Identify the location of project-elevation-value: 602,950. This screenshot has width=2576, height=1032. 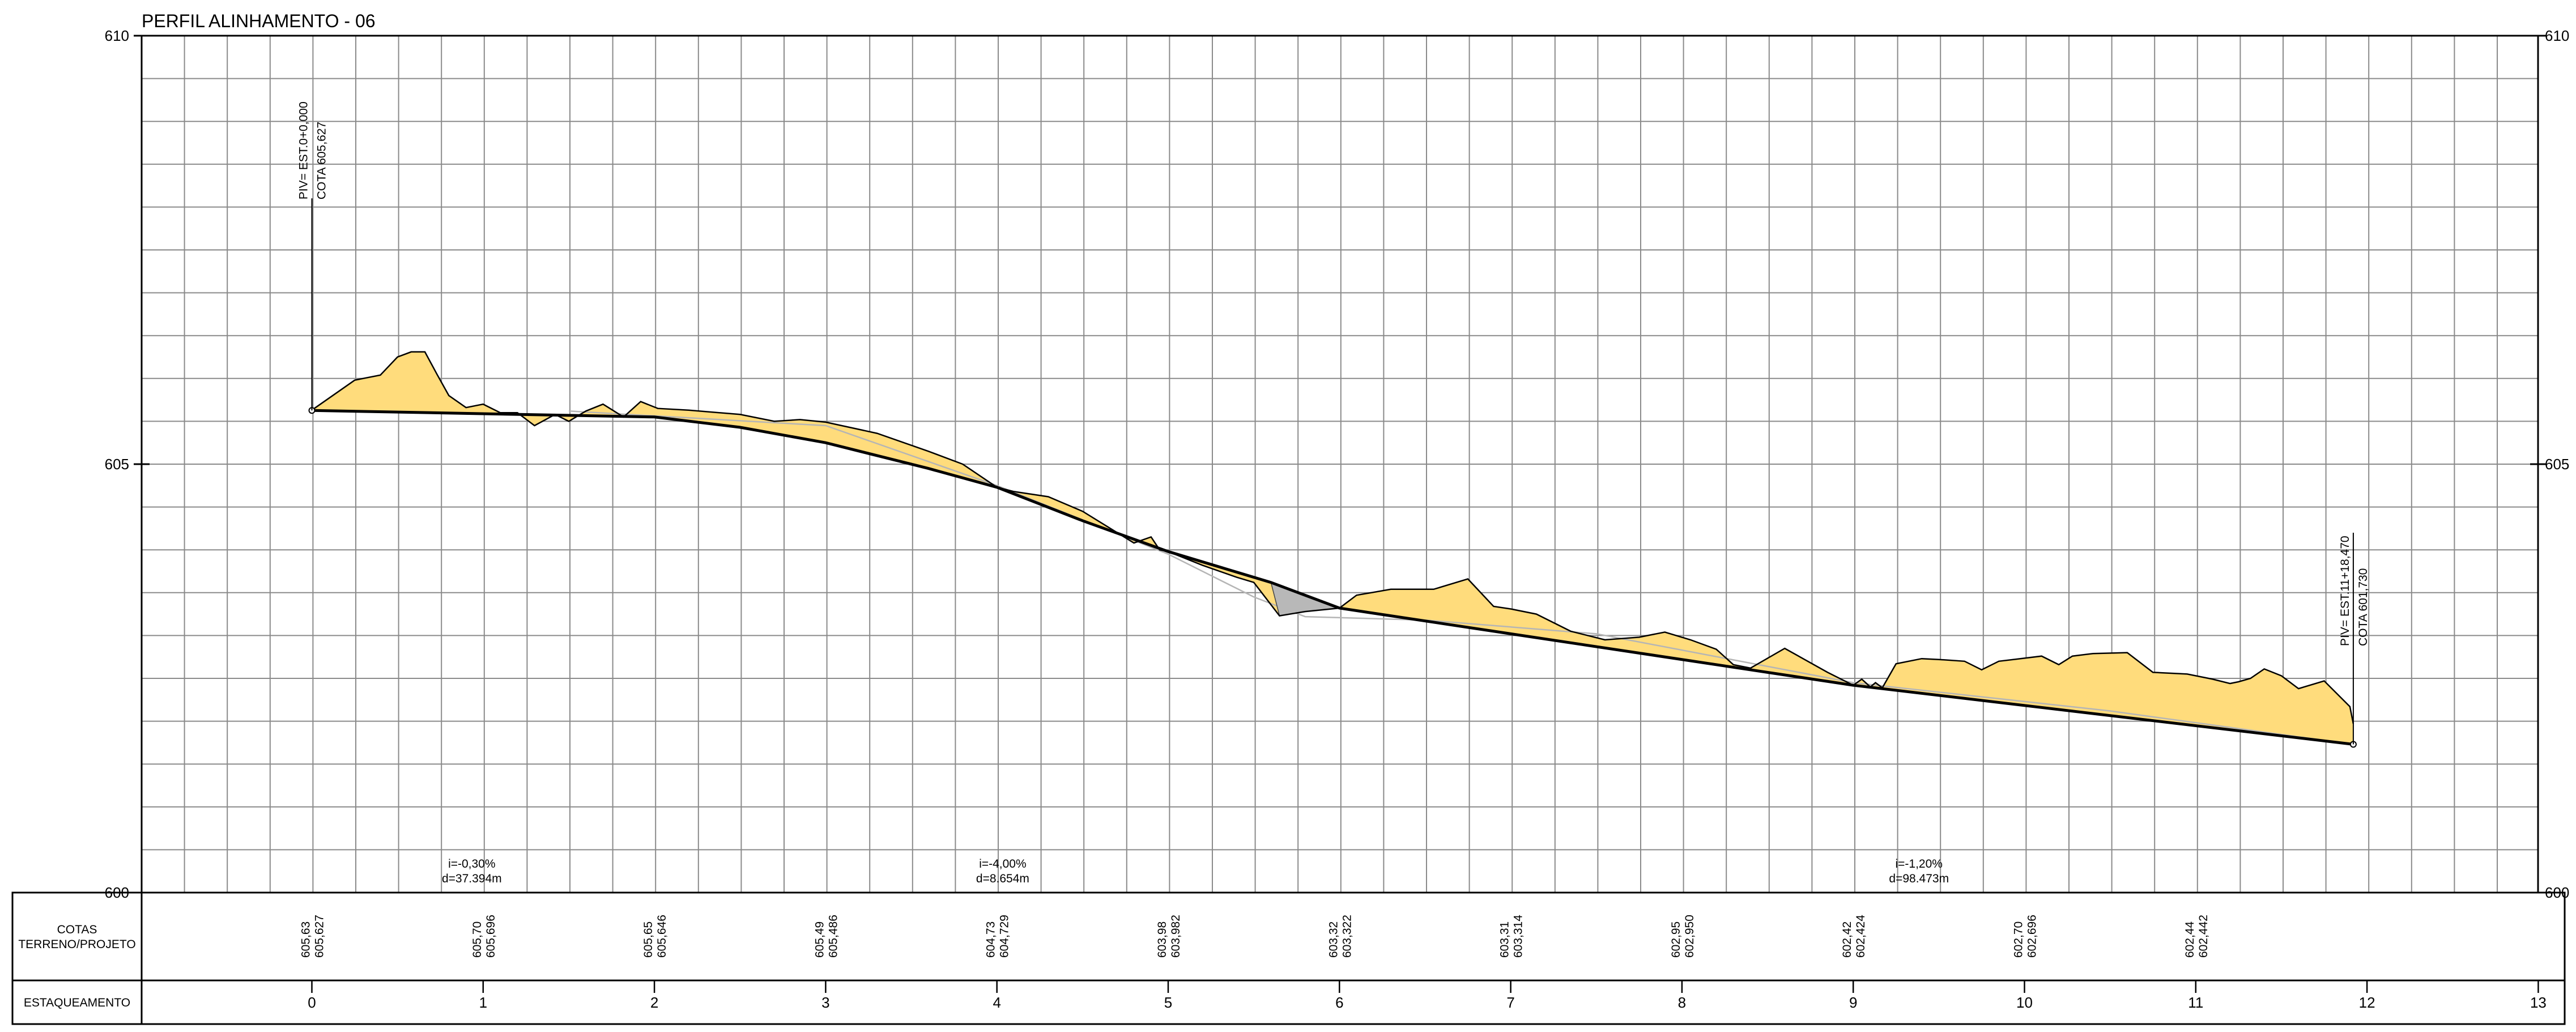
(1689, 936).